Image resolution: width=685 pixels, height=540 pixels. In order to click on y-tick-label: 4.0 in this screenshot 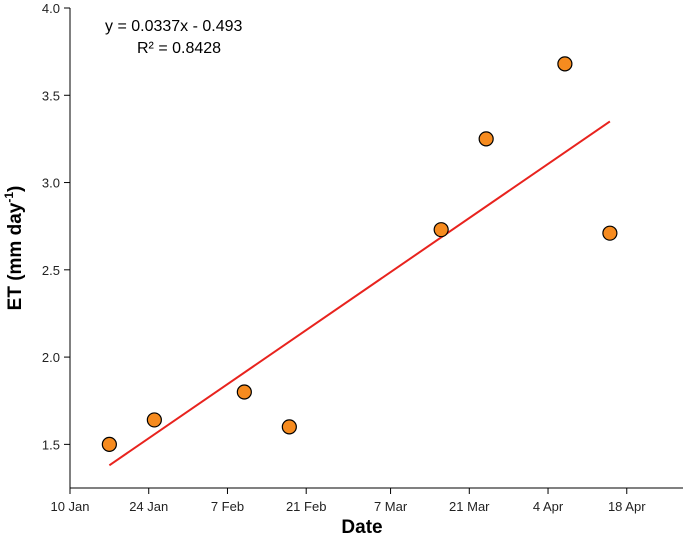, I will do `click(51, 8)`.